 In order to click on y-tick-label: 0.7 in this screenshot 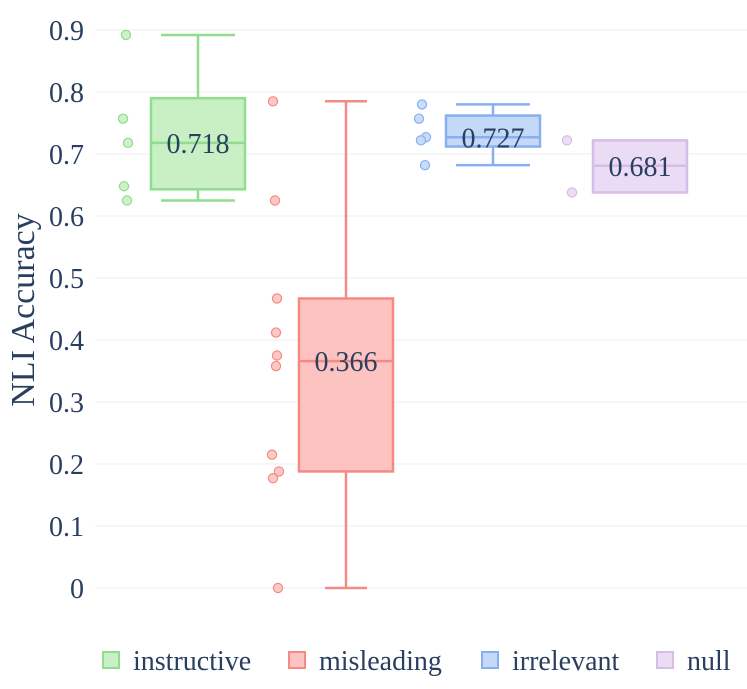, I will do `click(66, 155)`.